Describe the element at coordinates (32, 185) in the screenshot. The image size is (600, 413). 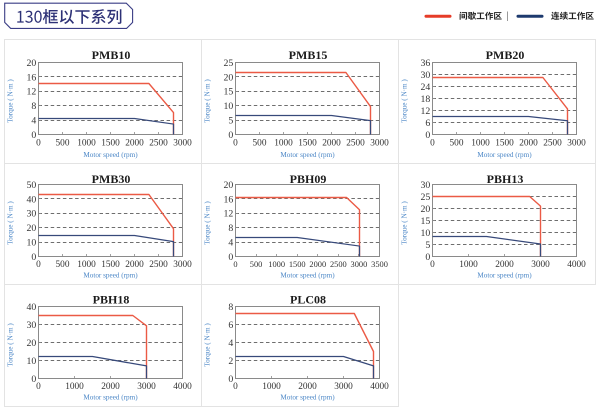
I see `svg-text: 50` at that location.